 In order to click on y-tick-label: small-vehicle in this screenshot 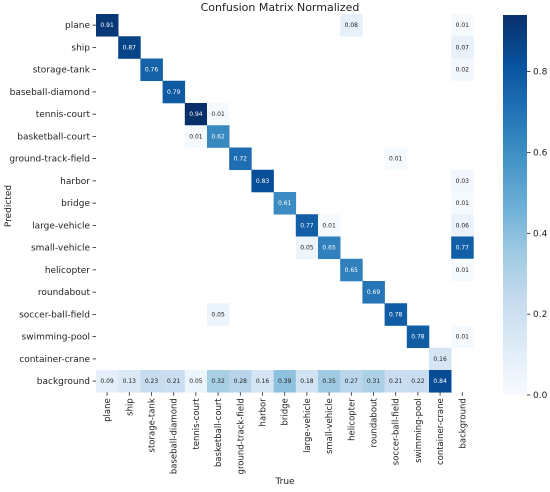, I will do `click(60, 249)`.